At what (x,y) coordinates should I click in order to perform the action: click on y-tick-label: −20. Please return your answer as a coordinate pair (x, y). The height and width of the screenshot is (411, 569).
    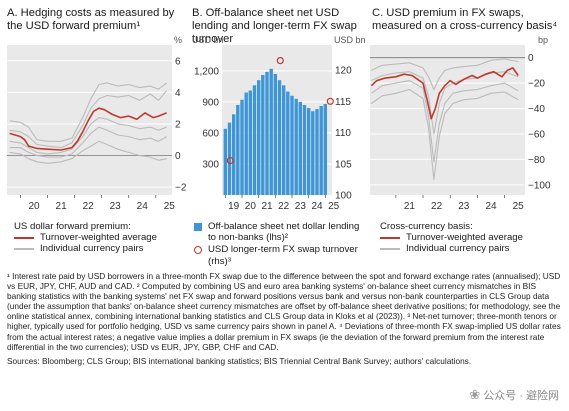
    Looking at the image, I should click on (536, 84).